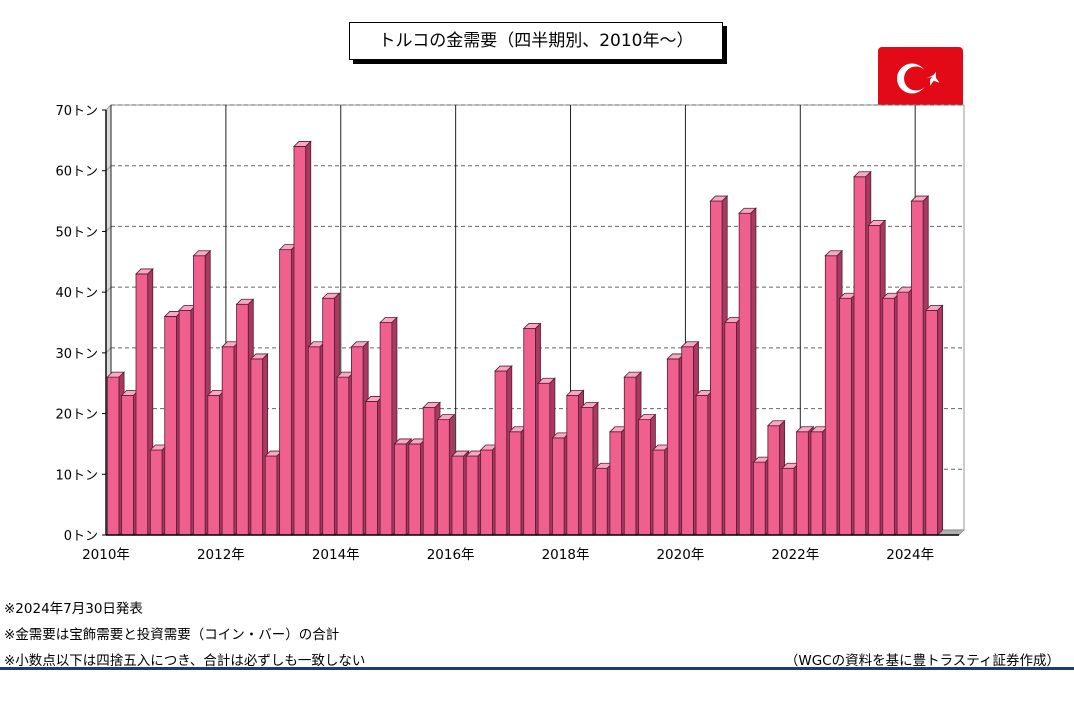 The height and width of the screenshot is (707, 1074). What do you see at coordinates (451, 555) in the screenshot?
I see `x-tick-label: 2016年` at bounding box center [451, 555].